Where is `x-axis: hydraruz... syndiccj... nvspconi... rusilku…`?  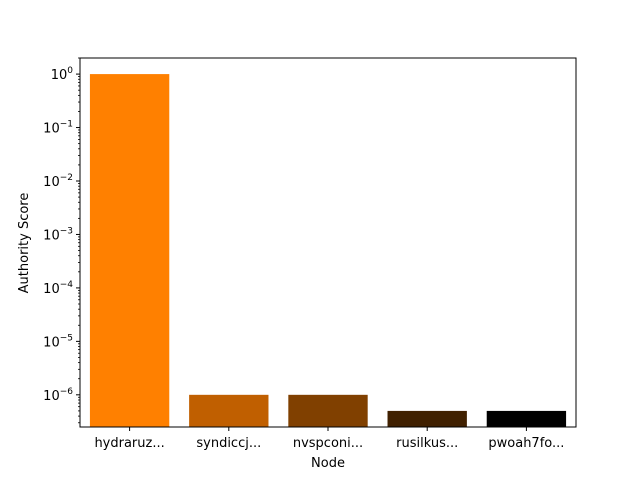
x-axis: hydraruz... syndiccj... nvspconi... rusilku… is located at coordinates (329, 439).